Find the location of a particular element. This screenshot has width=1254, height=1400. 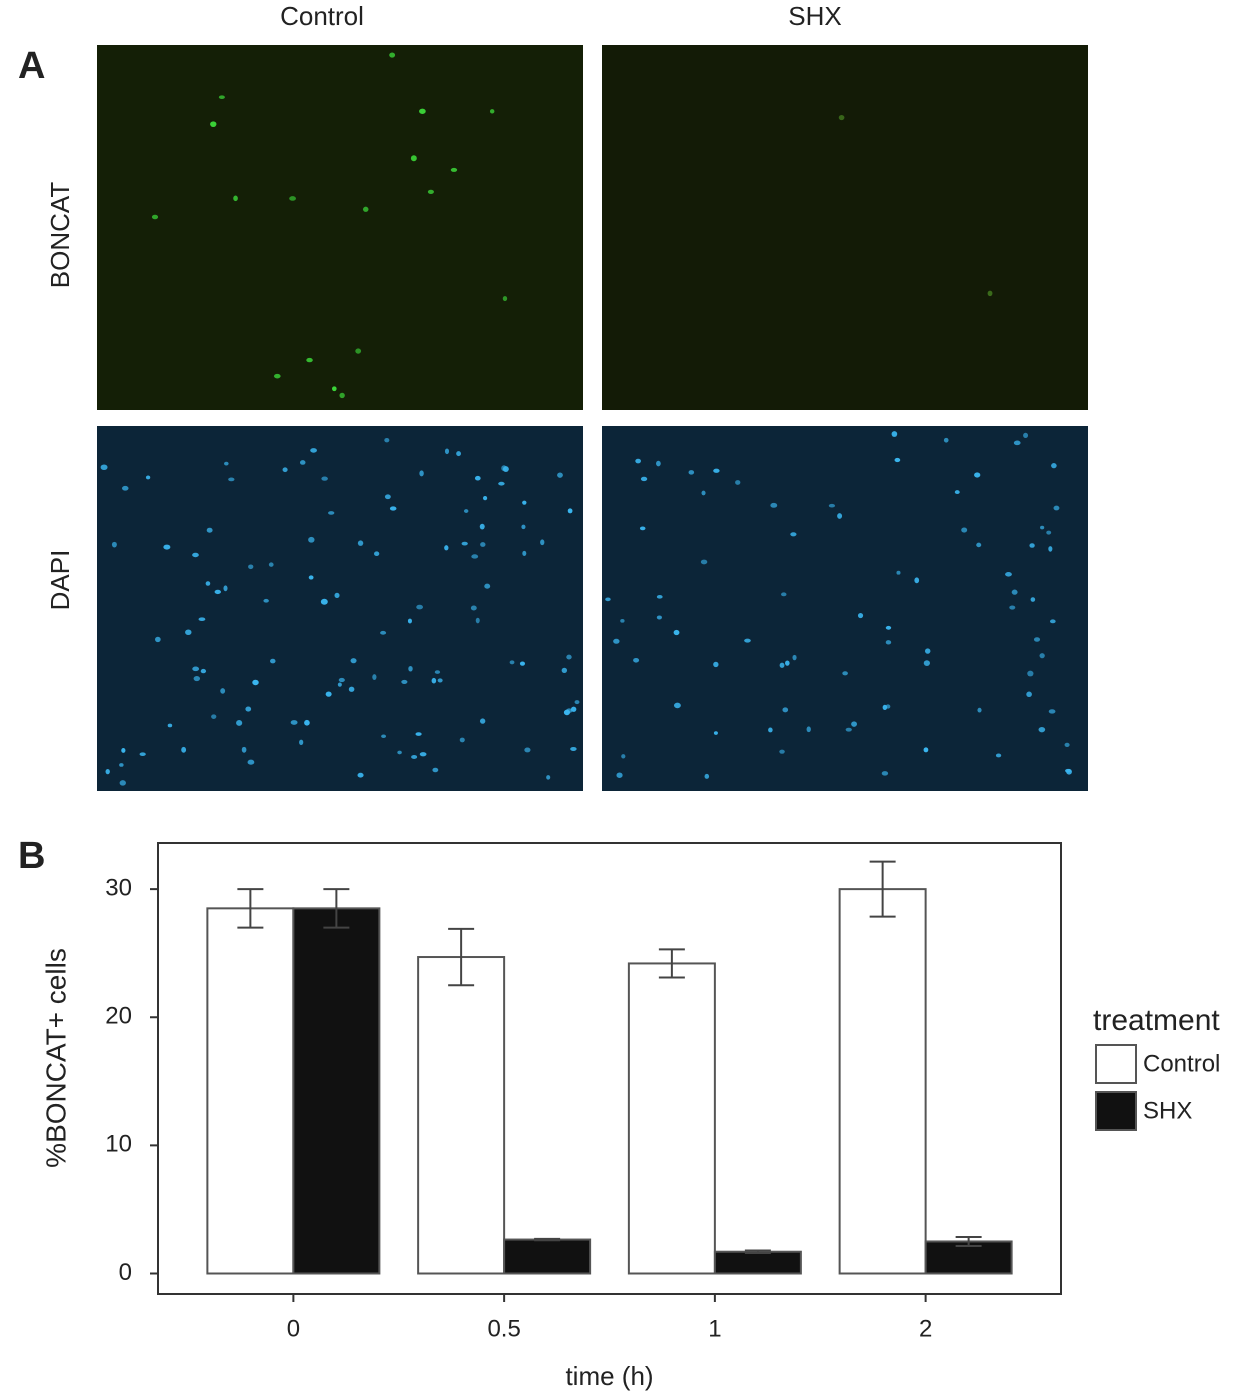

legend-label: SHX is located at coordinates (1167, 1110).